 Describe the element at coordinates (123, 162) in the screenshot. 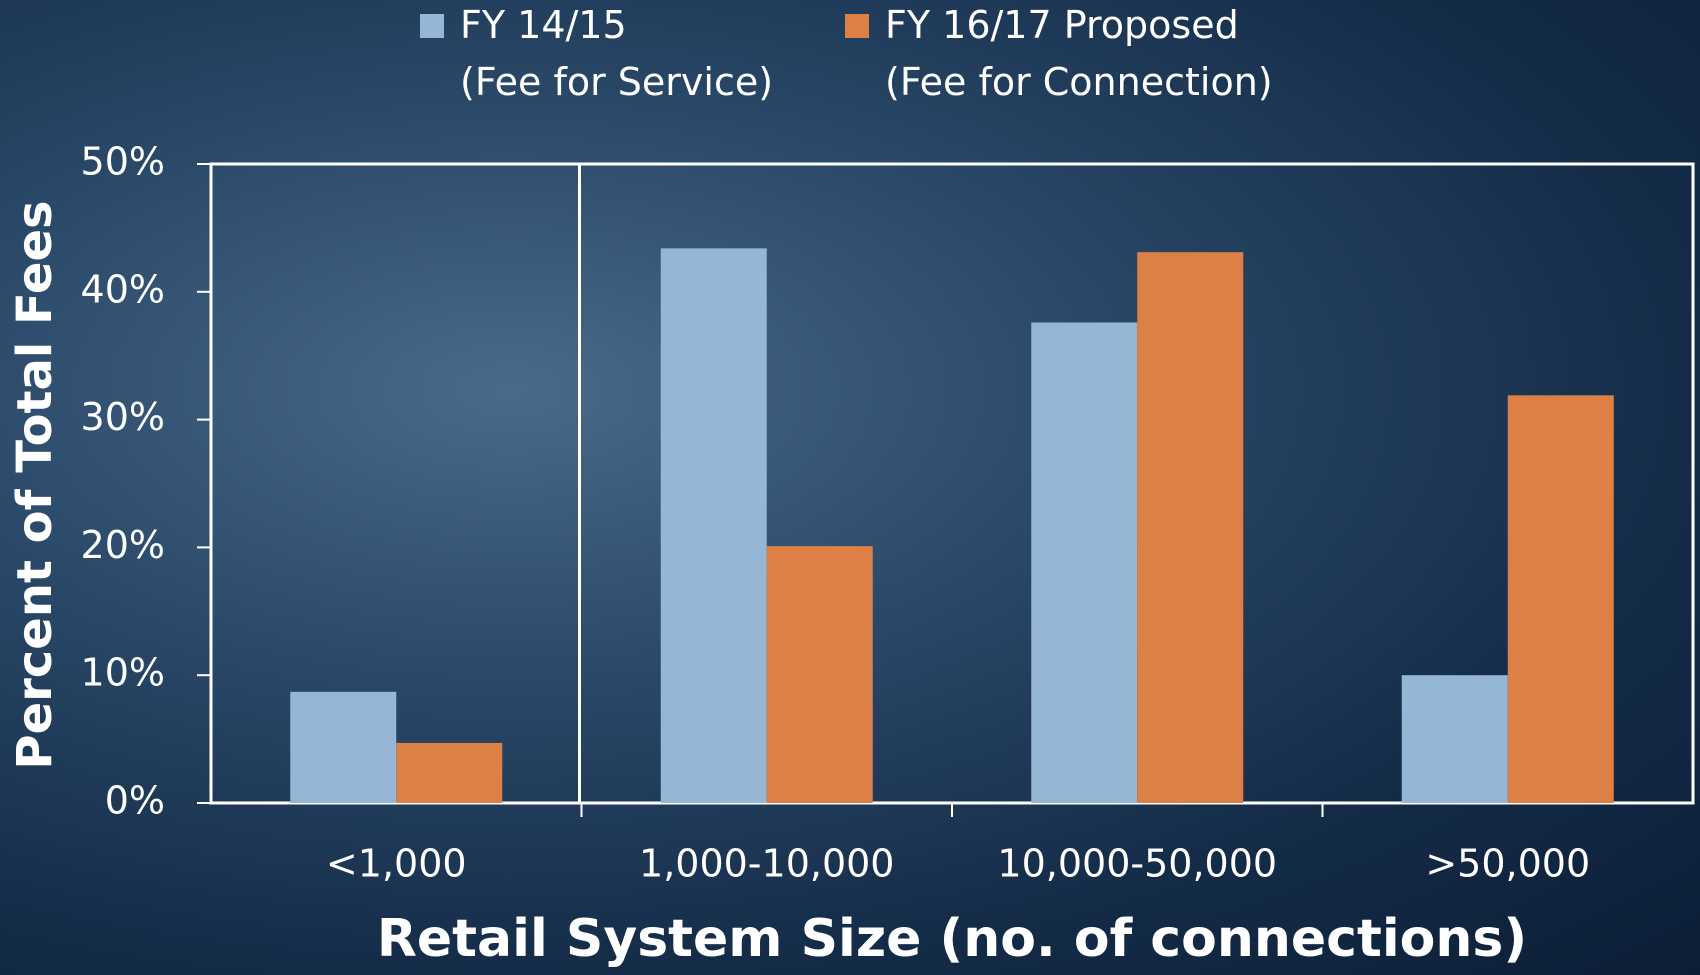

I see `y-tick-label: 50%` at that location.